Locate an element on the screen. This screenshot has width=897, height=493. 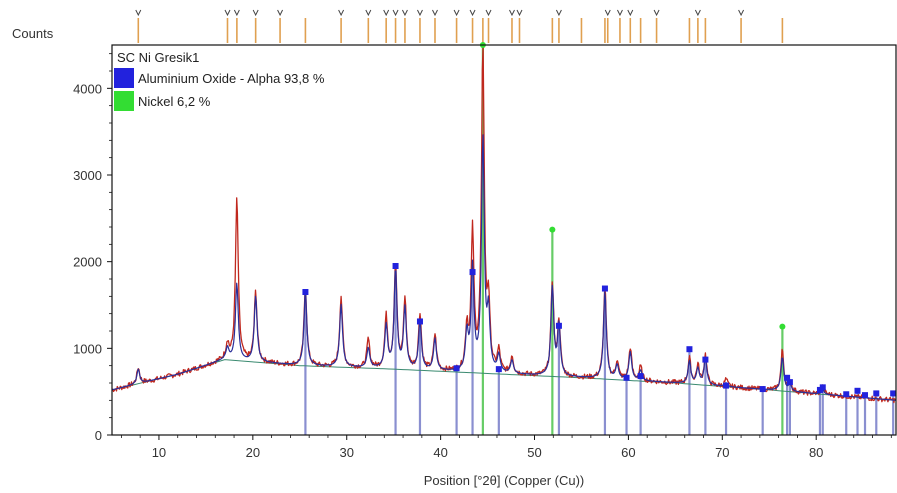
y-tick-label-3000: 3000 is located at coordinates (87, 175).